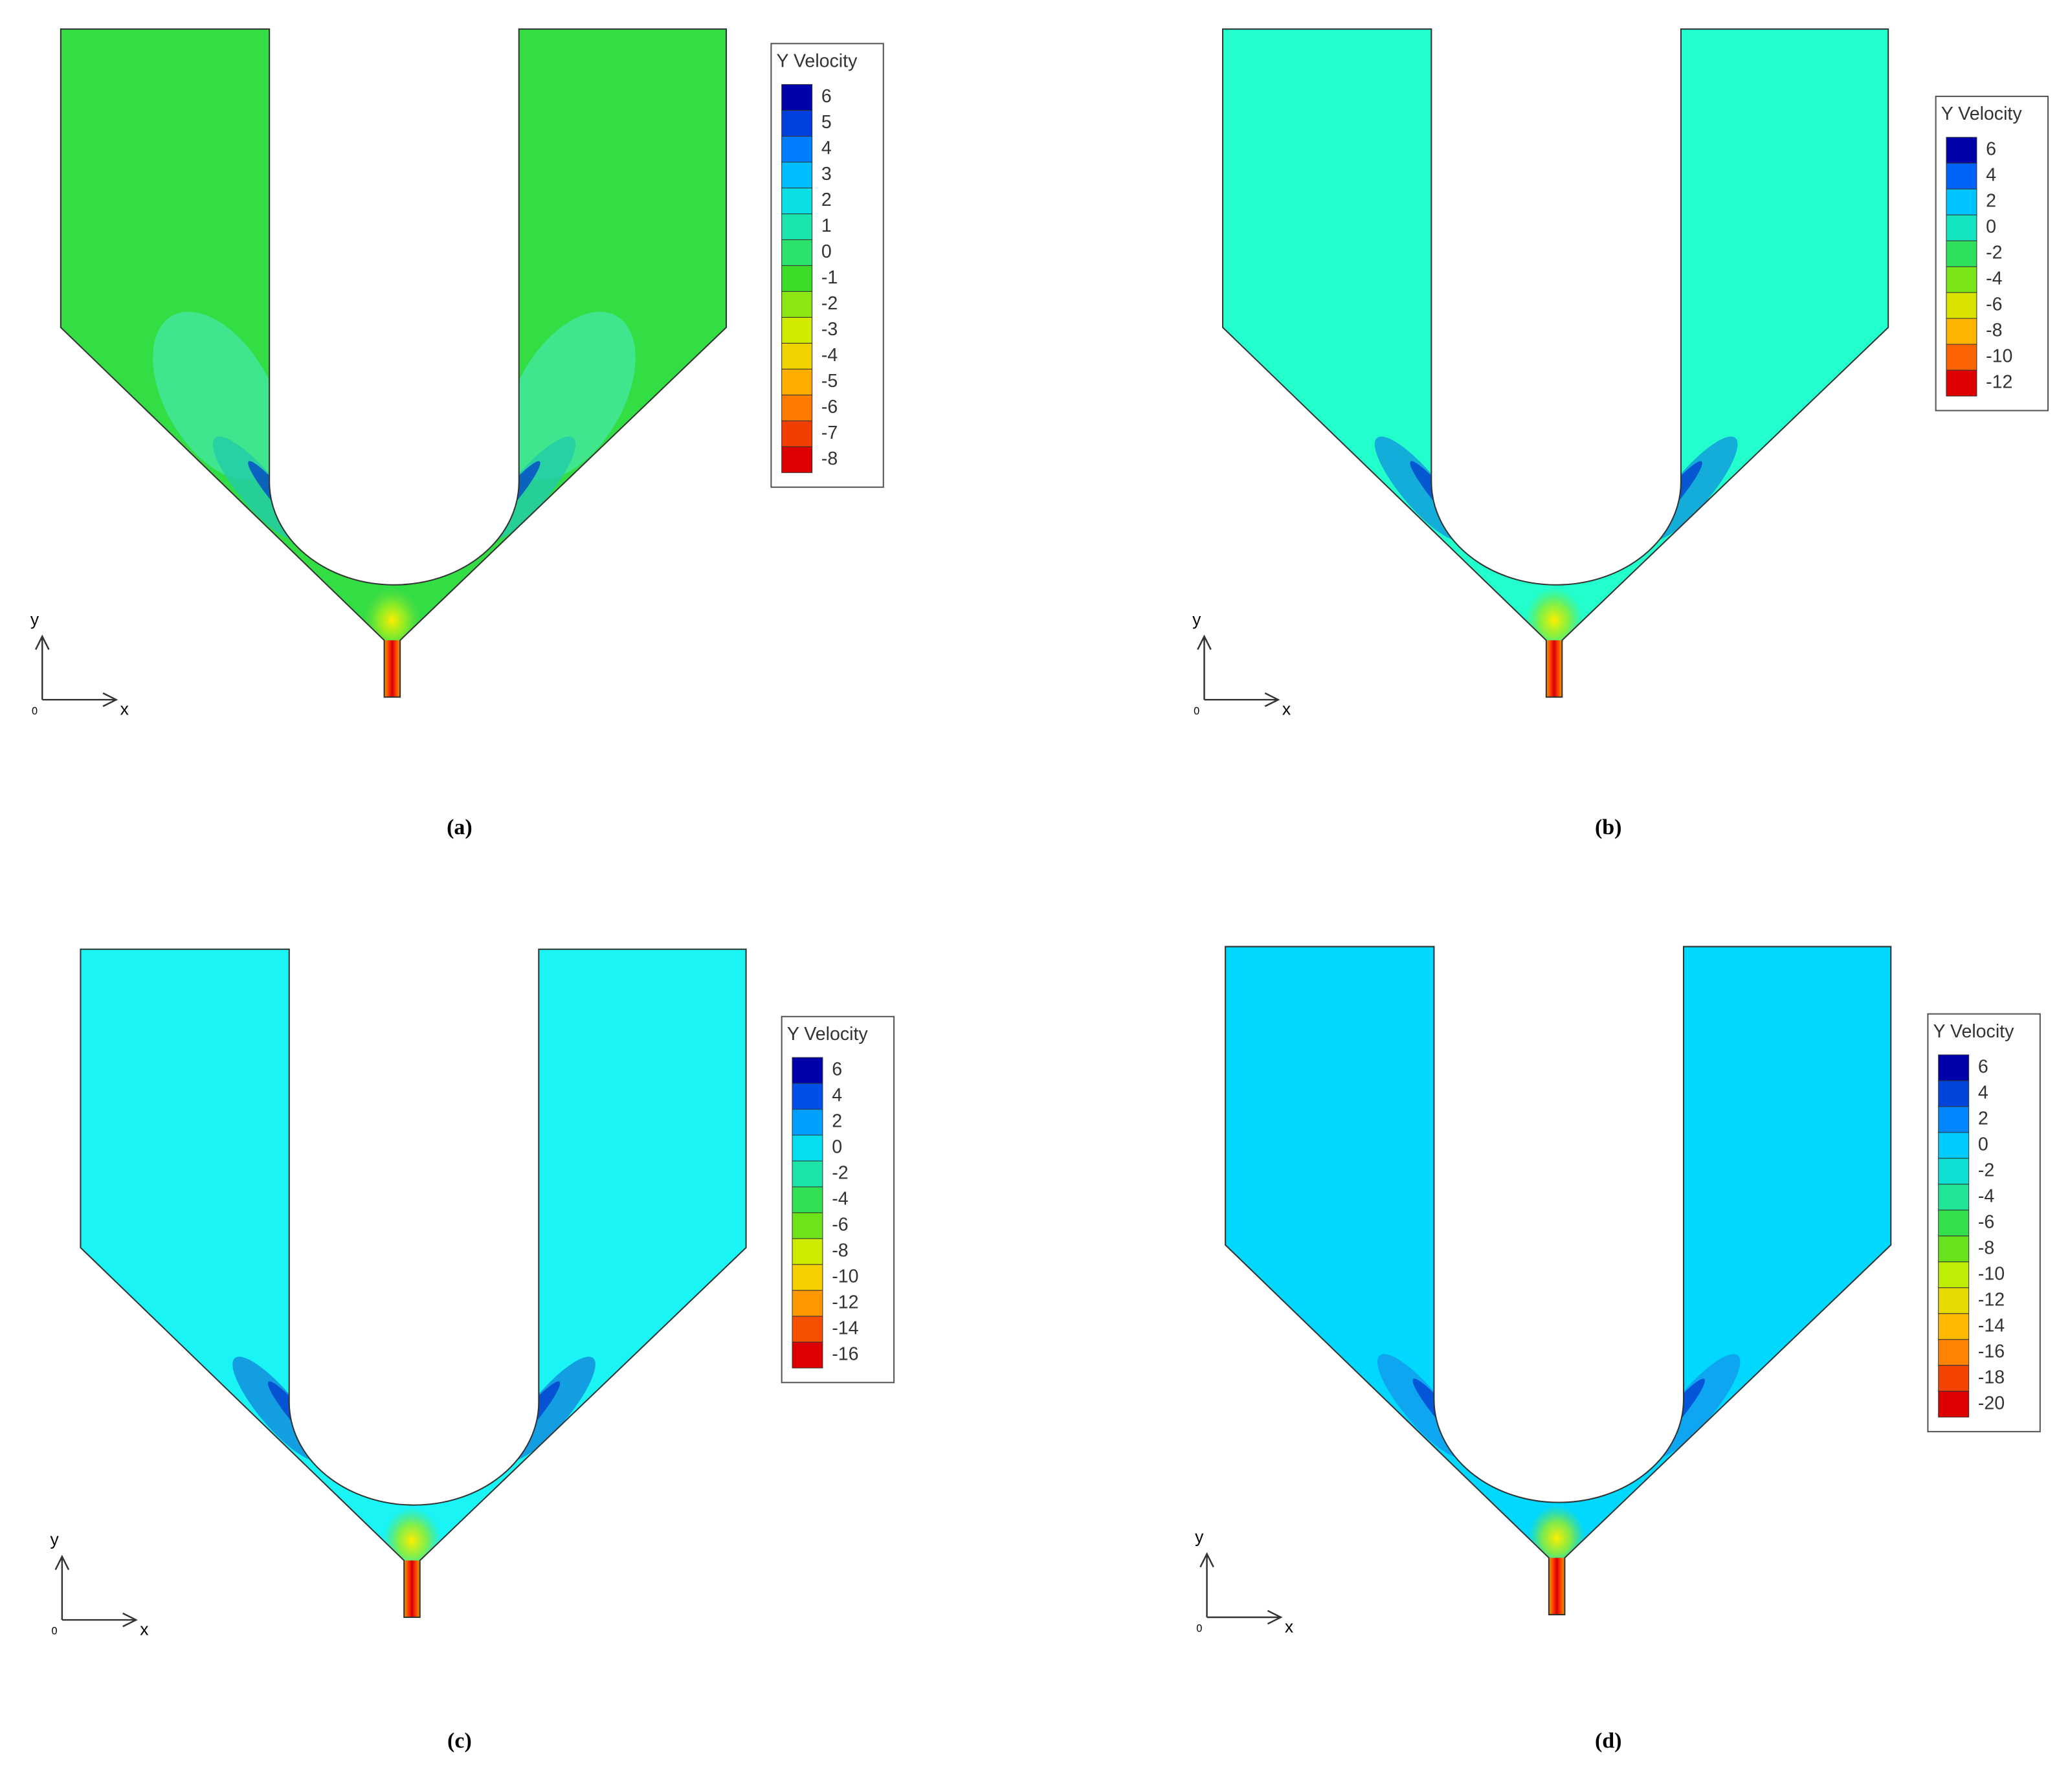 The image size is (2070, 1792). Describe the element at coordinates (845, 1328) in the screenshot. I see `legend-label: -14` at that location.